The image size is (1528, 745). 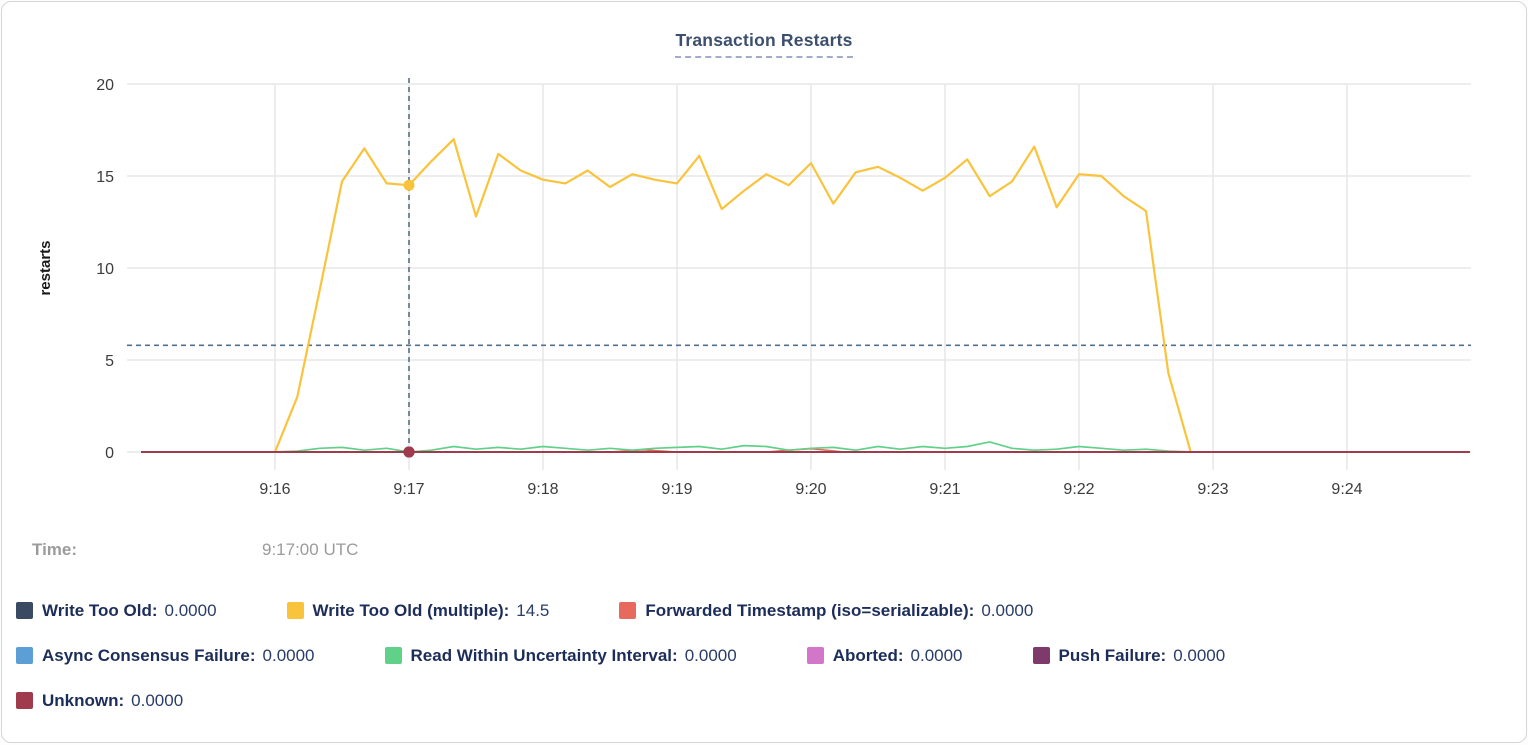 I want to click on legend-swatch-forwarded-timestamp-iso-serializable, so click(x=628, y=610).